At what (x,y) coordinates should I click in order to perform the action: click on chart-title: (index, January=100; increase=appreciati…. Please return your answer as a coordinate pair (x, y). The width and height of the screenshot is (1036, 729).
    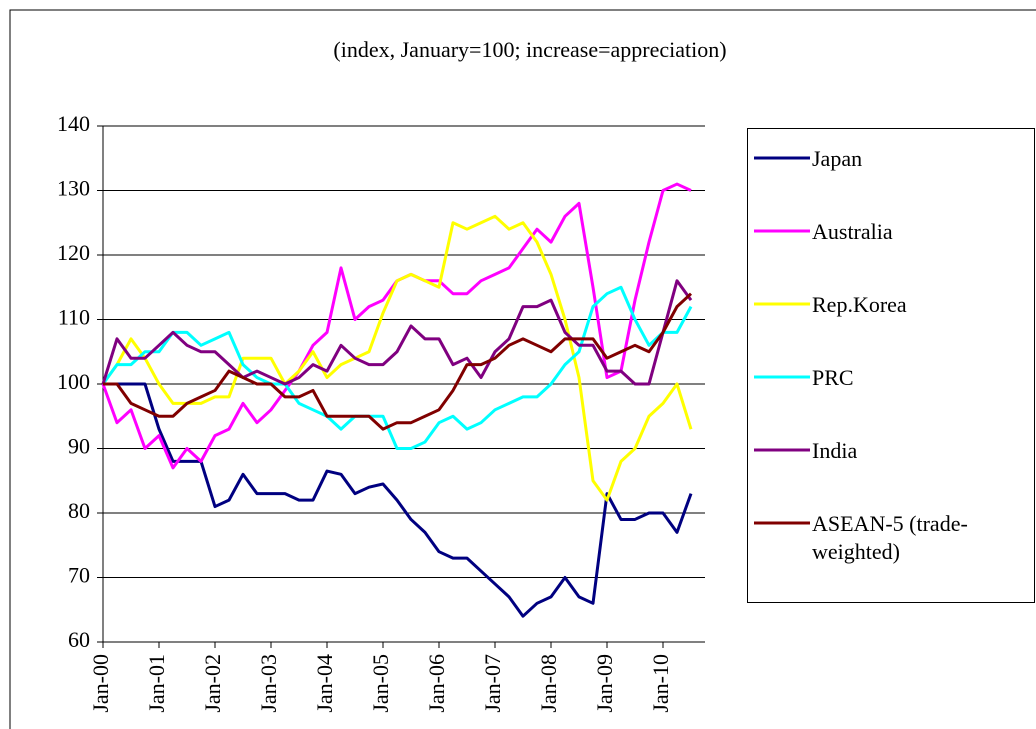
    Looking at the image, I should click on (529, 49).